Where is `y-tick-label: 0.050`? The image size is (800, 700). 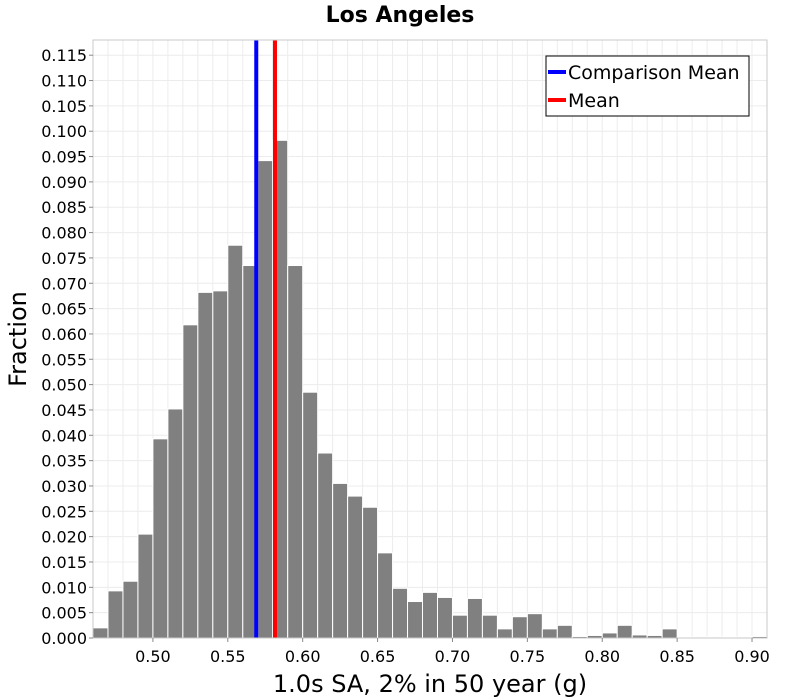
y-tick-label: 0.050 is located at coordinates (64, 385).